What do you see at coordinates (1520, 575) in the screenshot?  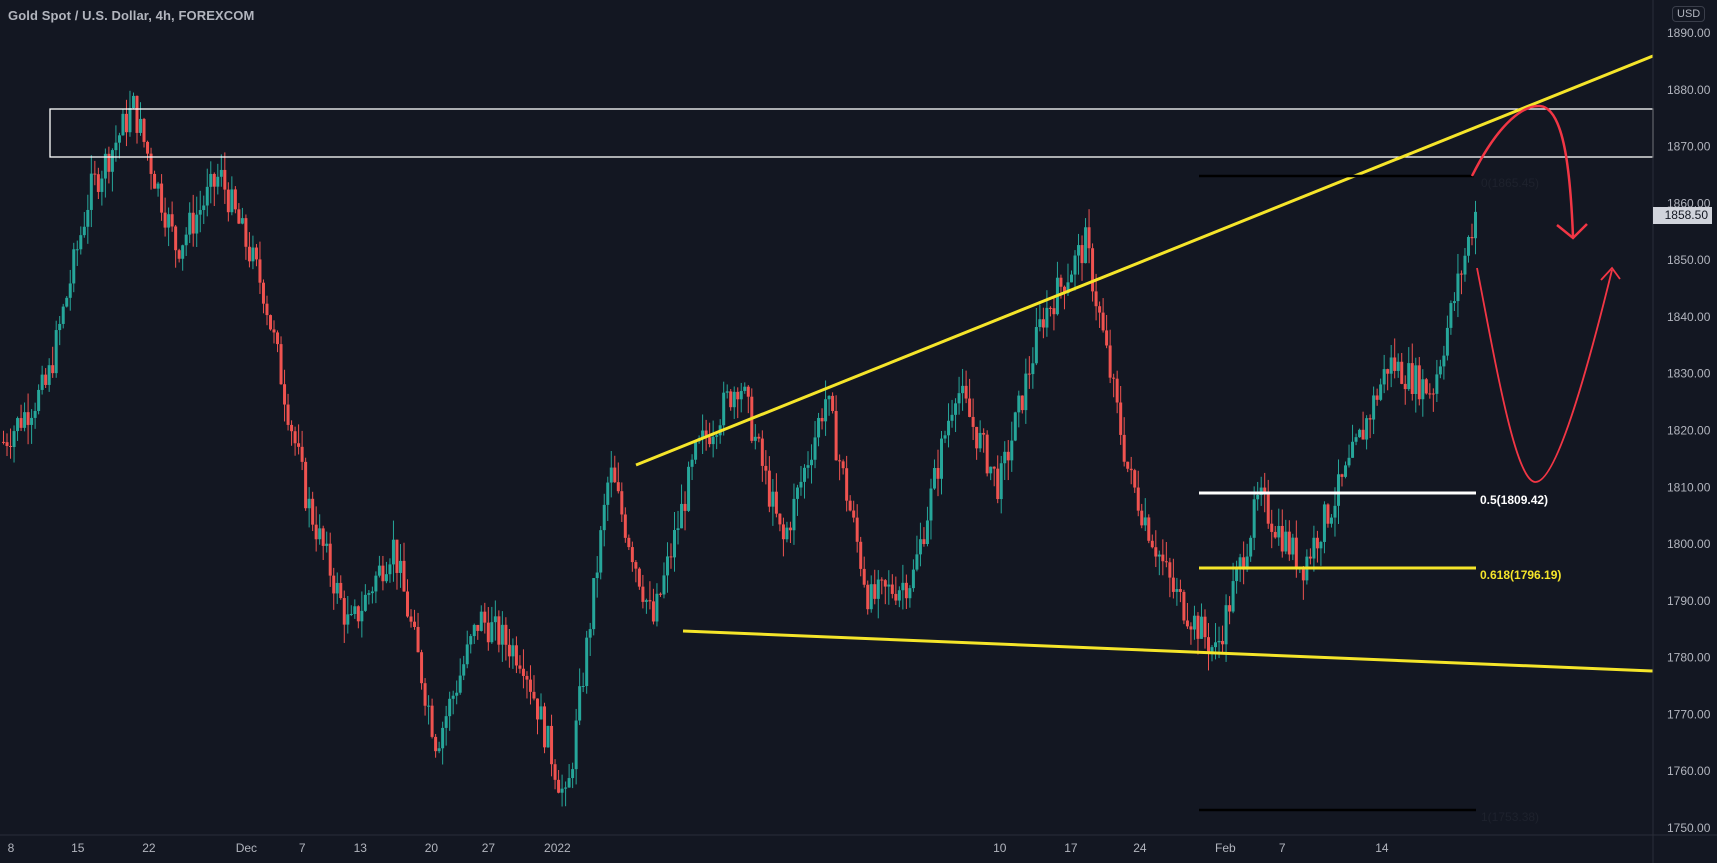 I see `fib-label-0618: 0.618(1796.19)` at bounding box center [1520, 575].